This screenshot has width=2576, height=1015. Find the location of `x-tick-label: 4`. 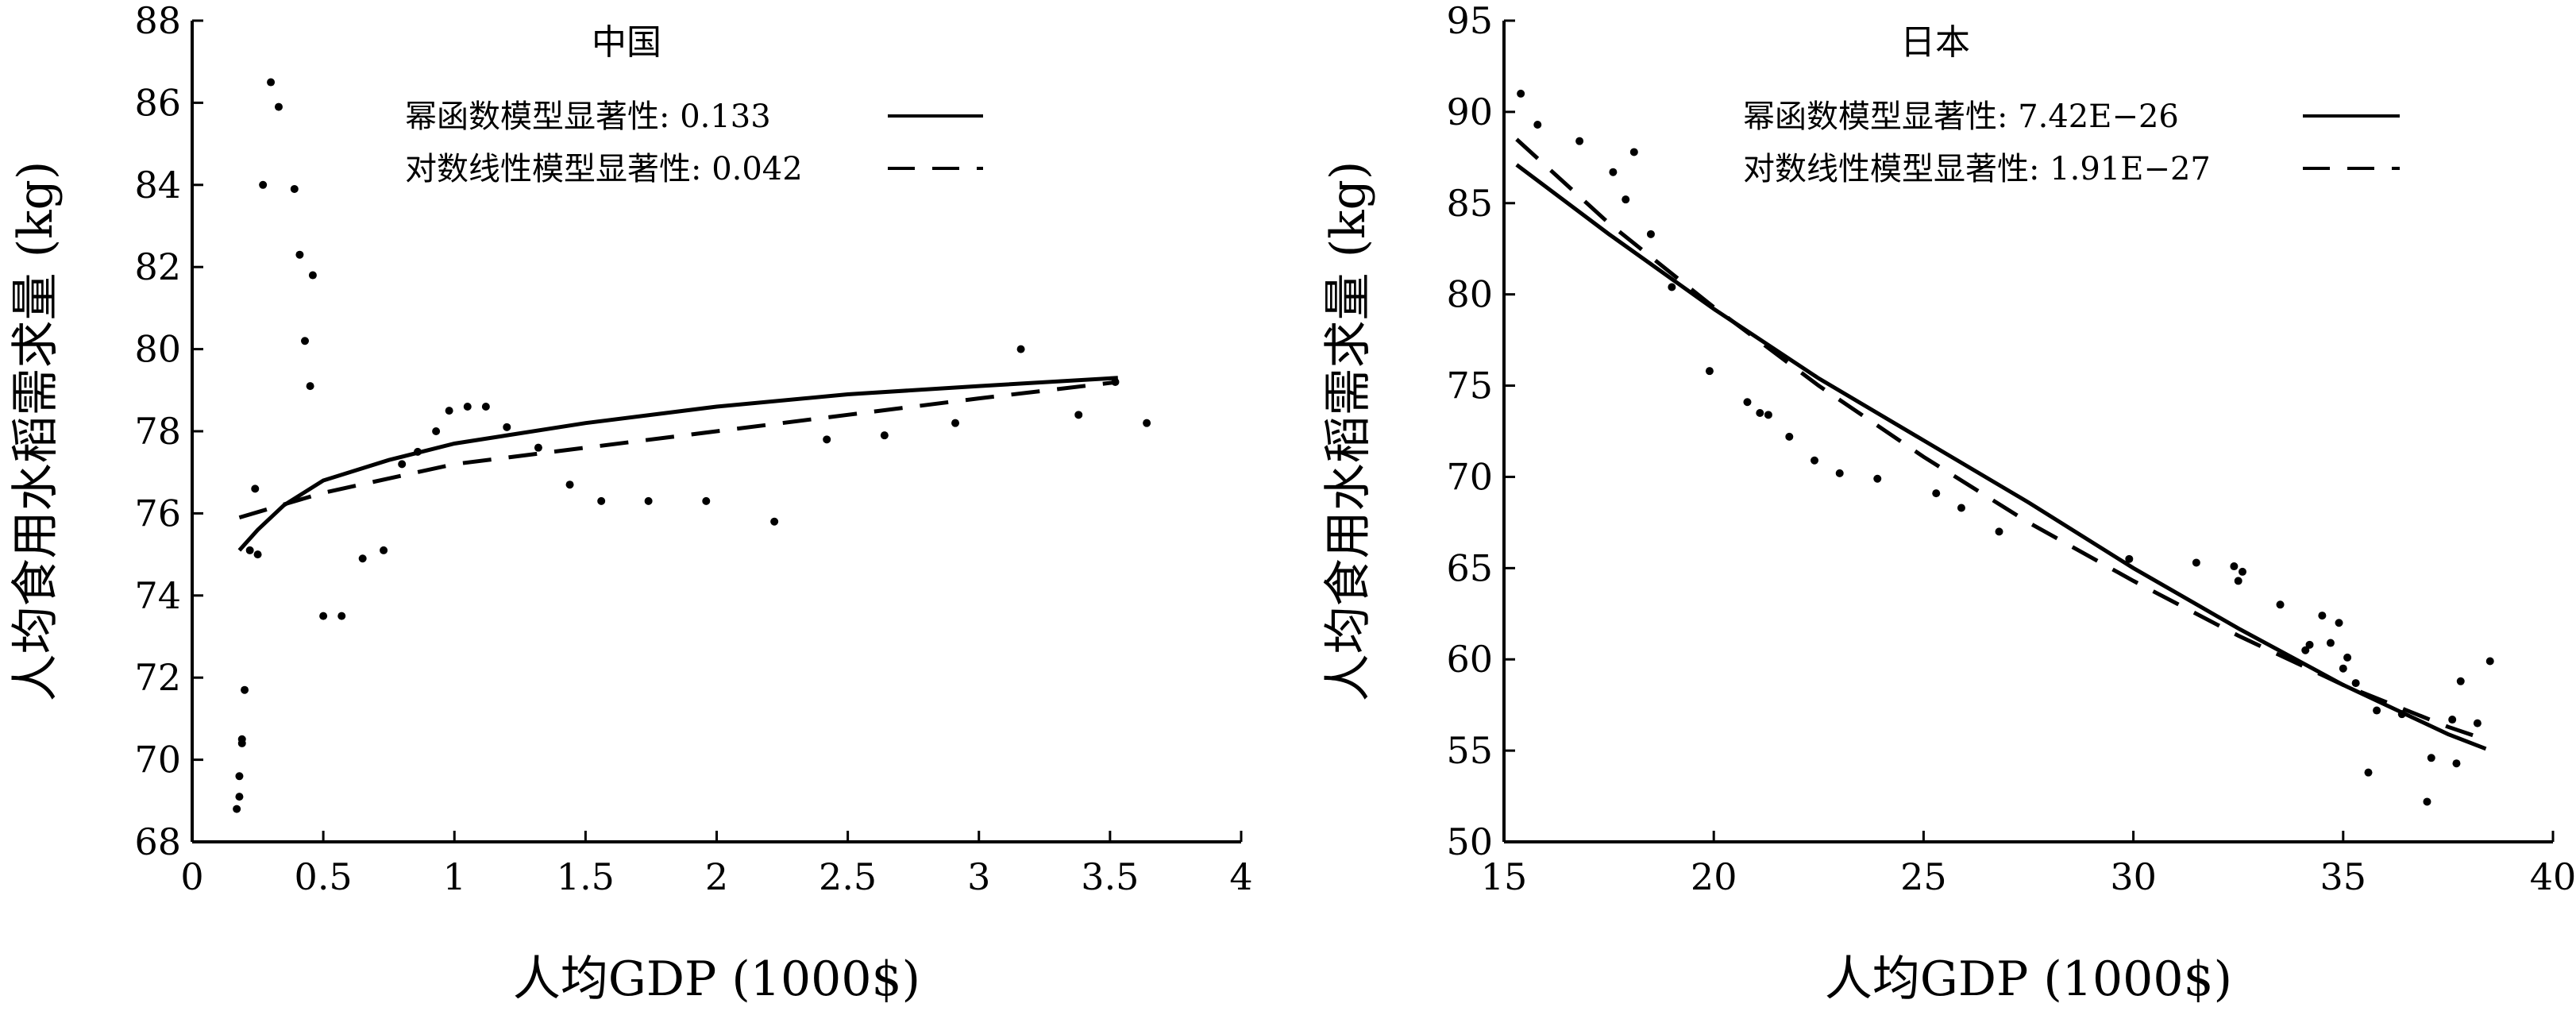

x-tick-label: 4 is located at coordinates (1240, 877).